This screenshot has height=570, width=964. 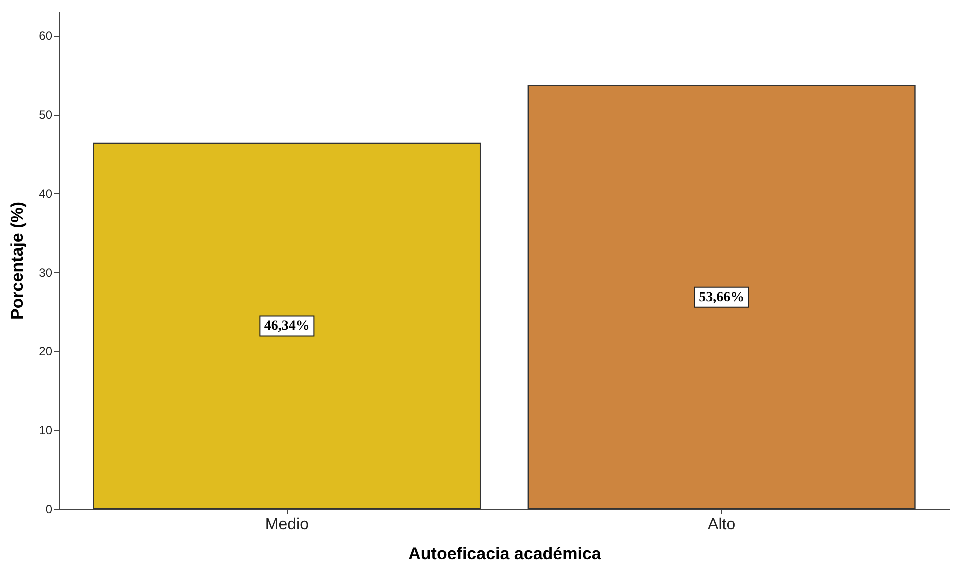 What do you see at coordinates (722, 525) in the screenshot?
I see `x-tick-label: Alto` at bounding box center [722, 525].